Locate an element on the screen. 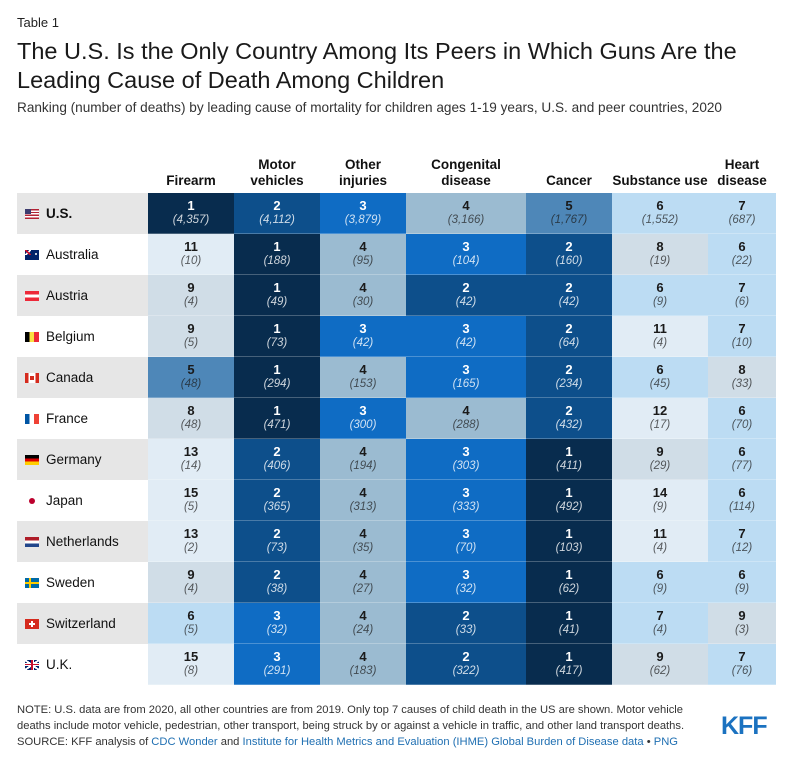 This screenshot has height=764, width=787. death-count: (411) is located at coordinates (569, 466).